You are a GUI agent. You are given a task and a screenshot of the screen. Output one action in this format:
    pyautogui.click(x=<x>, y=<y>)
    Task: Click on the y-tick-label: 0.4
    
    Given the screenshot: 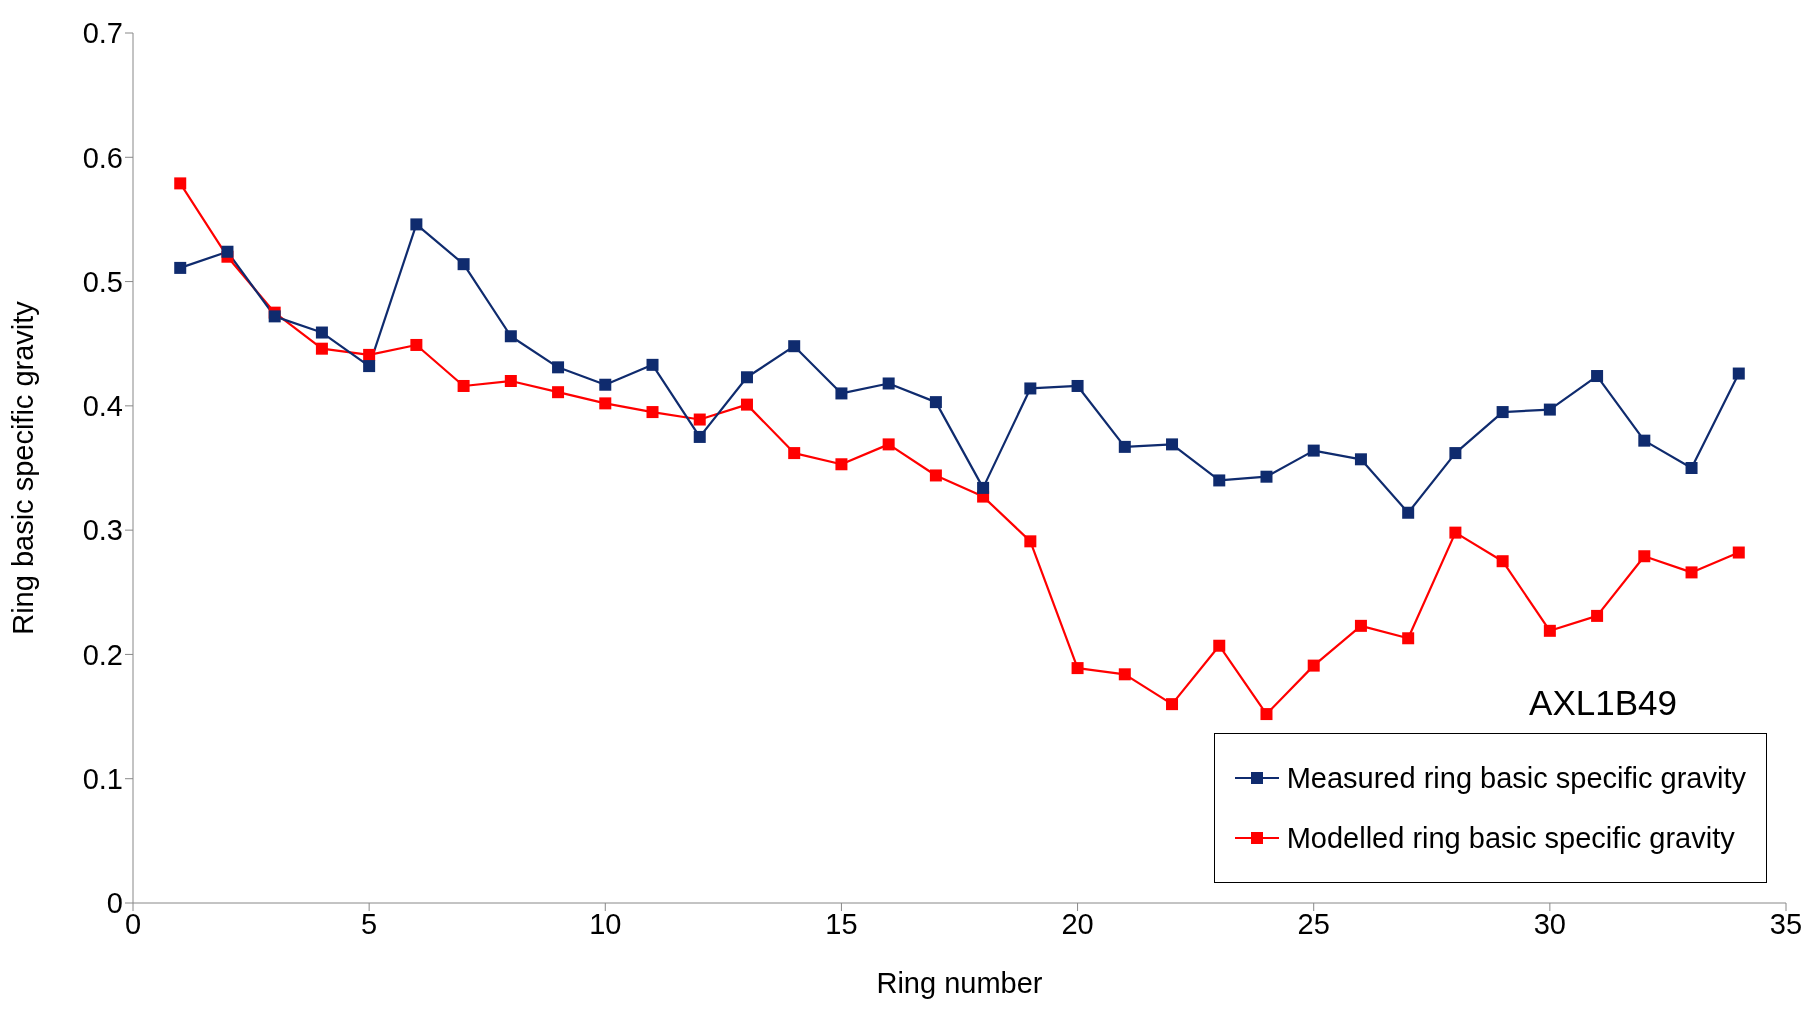 What is the action you would take?
    pyautogui.click(x=102, y=406)
    